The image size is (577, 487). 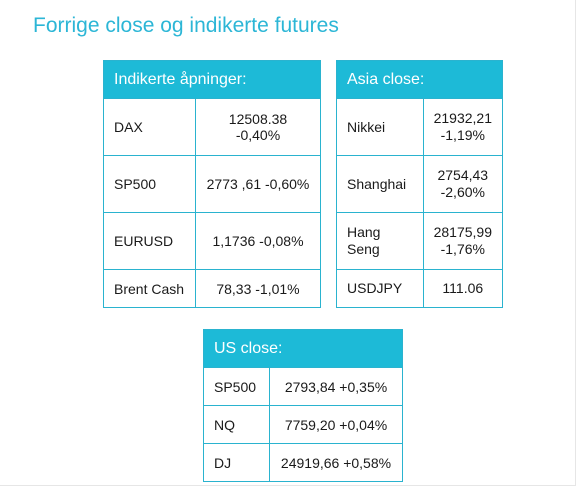 I want to click on table-row: SP500 2793,84 +0,35%, so click(x=303, y=386).